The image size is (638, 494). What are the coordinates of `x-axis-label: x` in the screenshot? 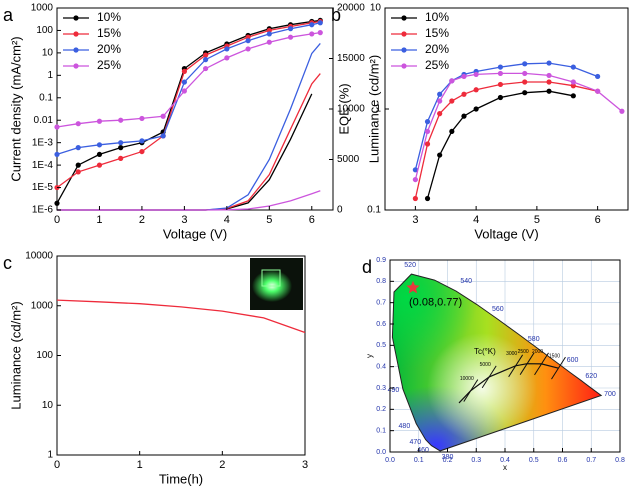 It's located at (505, 467).